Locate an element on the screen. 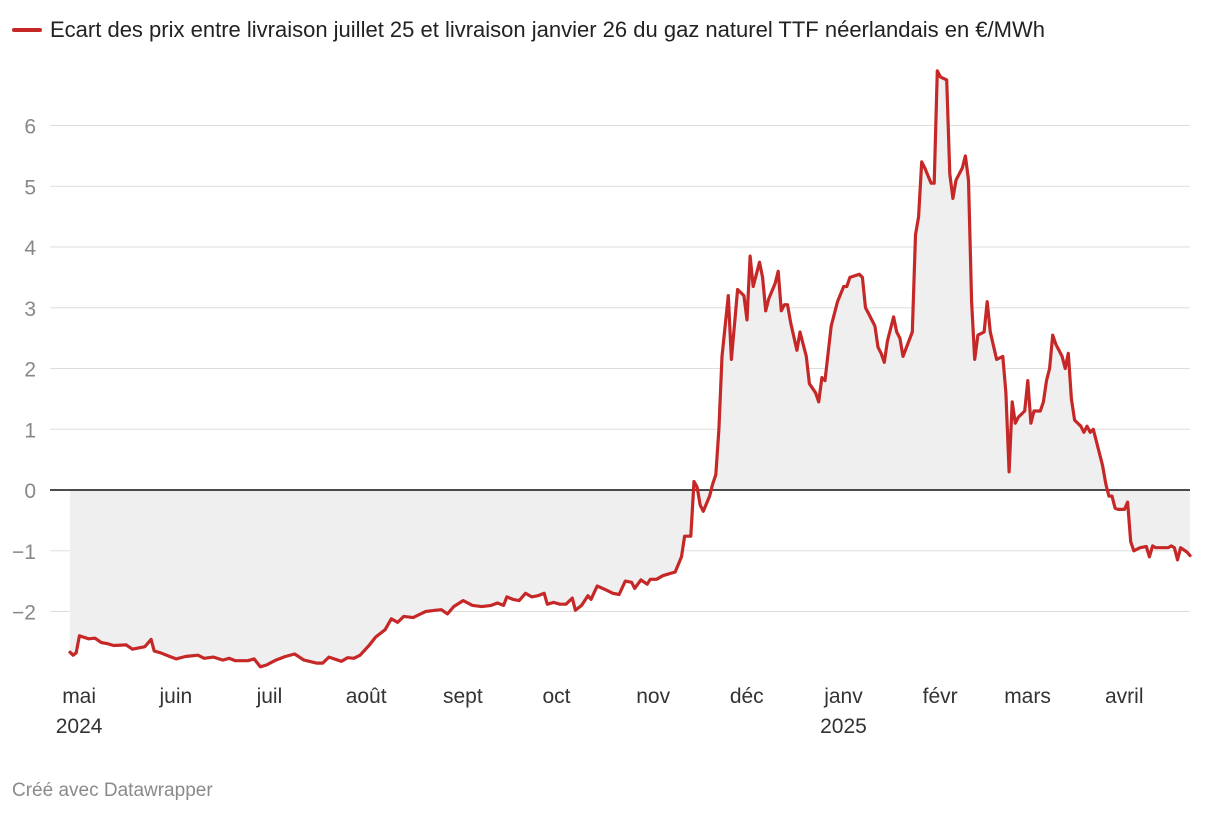  x-tick-label: juil is located at coordinates (269, 696).